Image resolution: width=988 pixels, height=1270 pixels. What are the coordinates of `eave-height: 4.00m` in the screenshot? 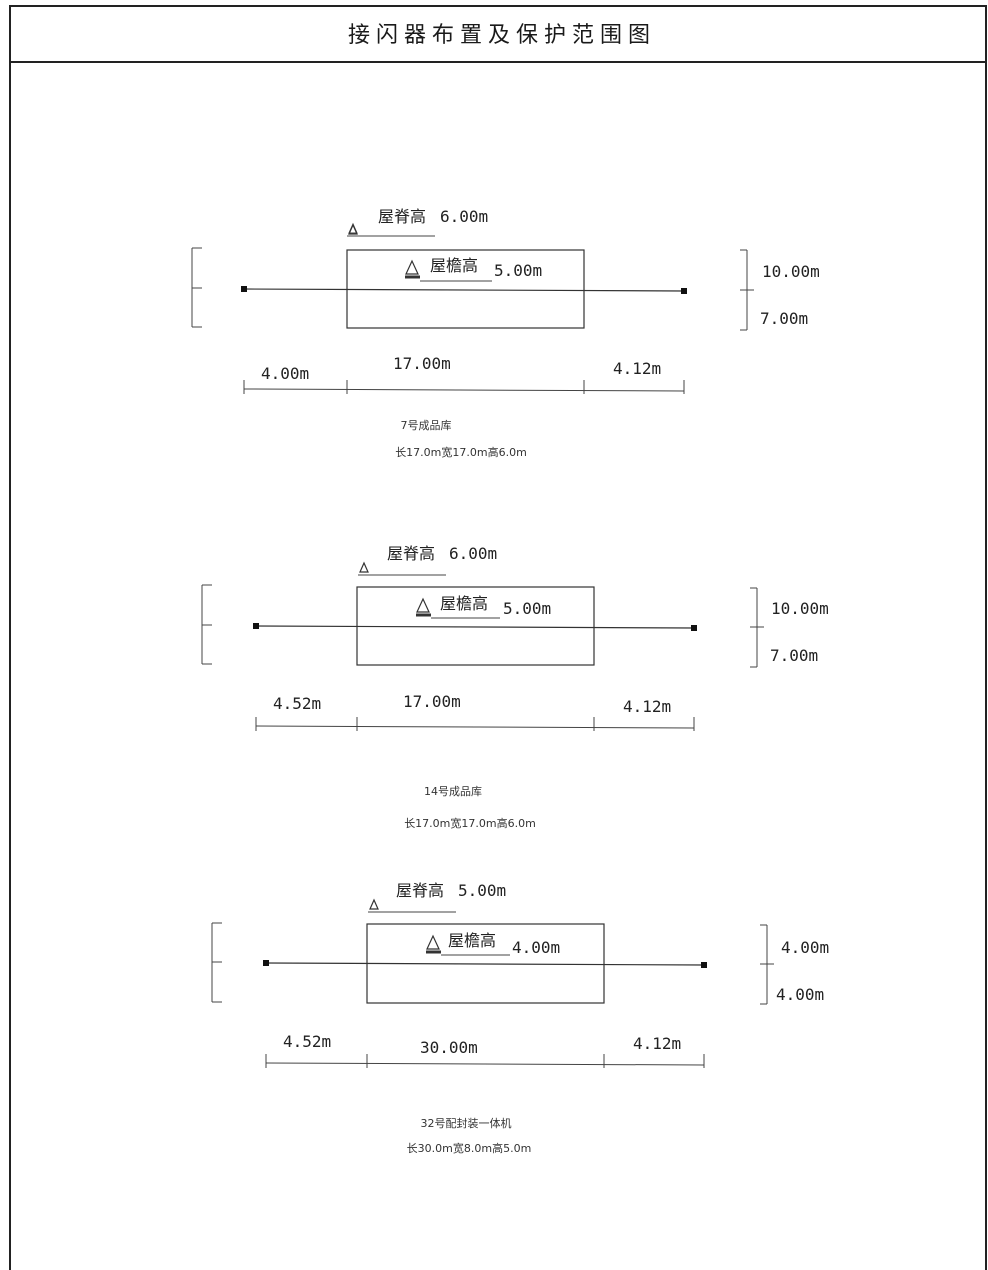 It's located at (536, 947).